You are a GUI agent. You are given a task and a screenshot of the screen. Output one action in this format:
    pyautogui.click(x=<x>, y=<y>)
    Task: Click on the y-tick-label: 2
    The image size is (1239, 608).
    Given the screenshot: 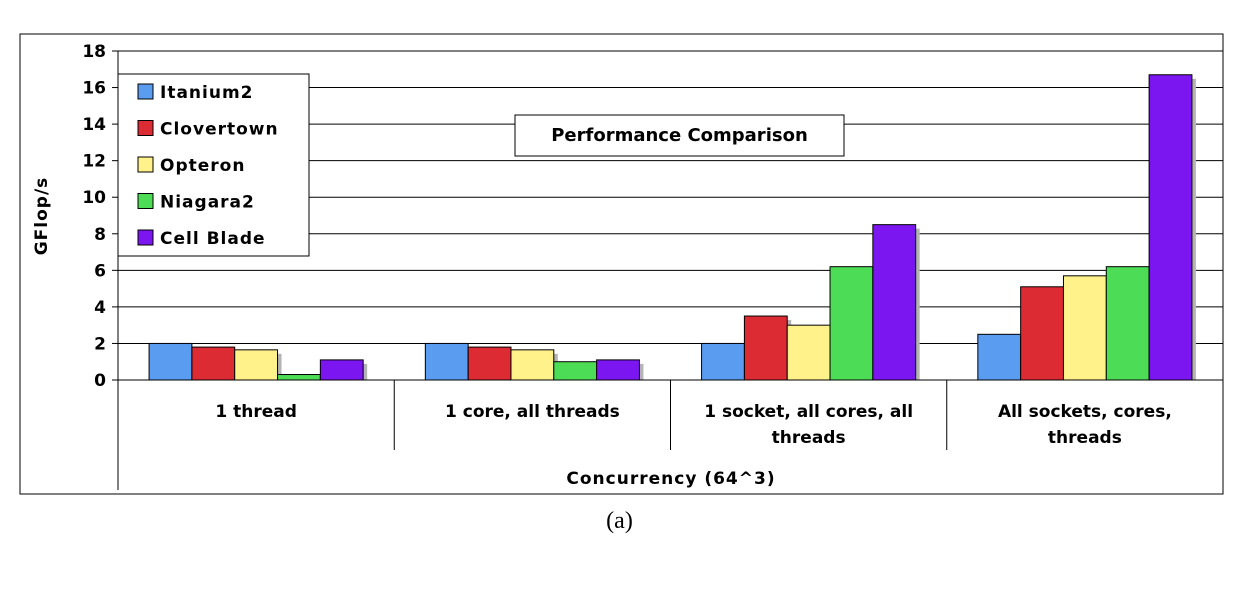 What is the action you would take?
    pyautogui.click(x=100, y=344)
    